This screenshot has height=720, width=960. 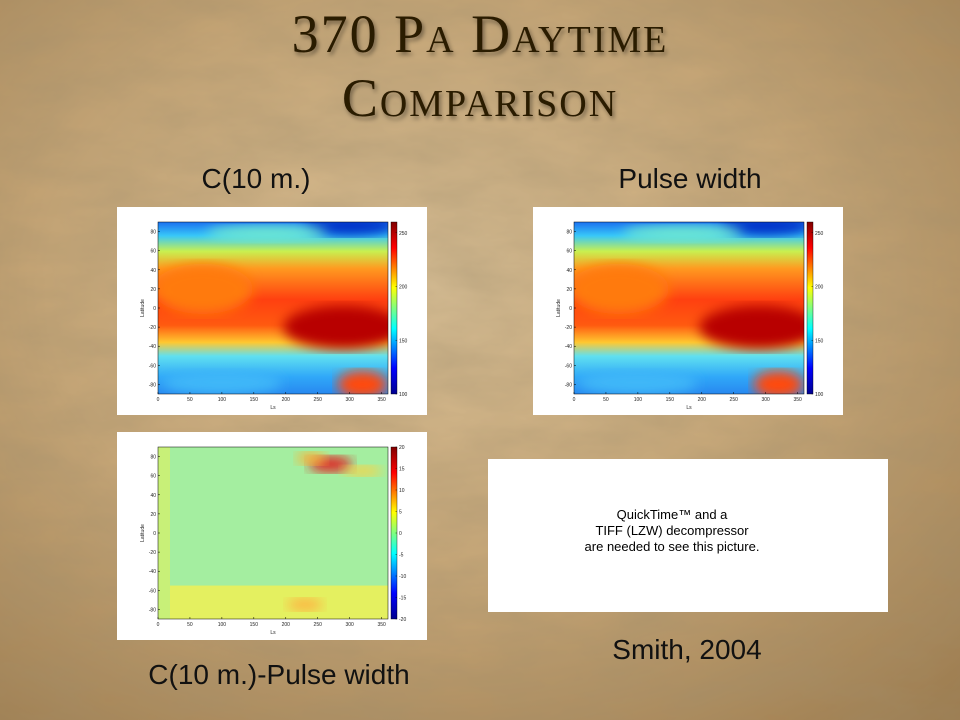 What do you see at coordinates (480, 98) in the screenshot?
I see `title-line: Comparison` at bounding box center [480, 98].